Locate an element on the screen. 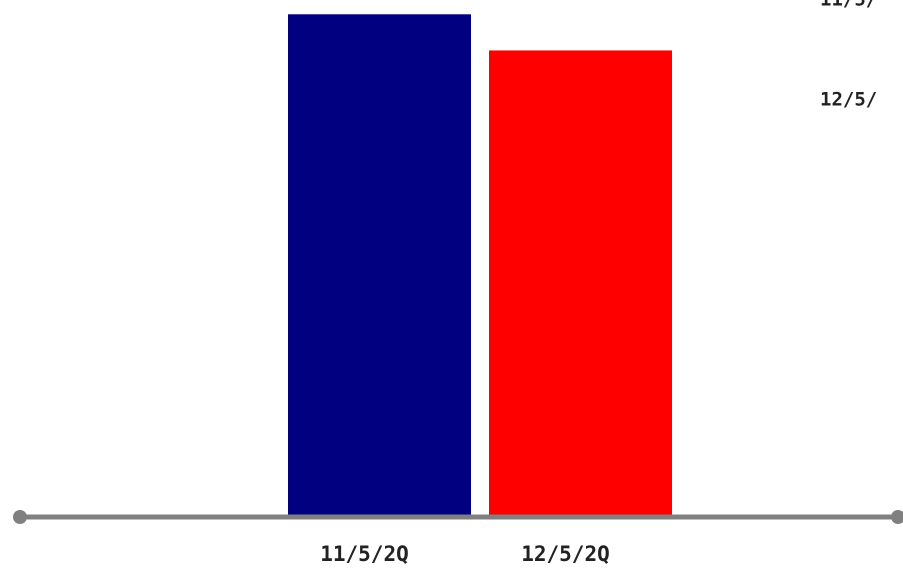 This screenshot has height=568, width=903. x-tick-label: 11/5/2Q is located at coordinates (364, 554).